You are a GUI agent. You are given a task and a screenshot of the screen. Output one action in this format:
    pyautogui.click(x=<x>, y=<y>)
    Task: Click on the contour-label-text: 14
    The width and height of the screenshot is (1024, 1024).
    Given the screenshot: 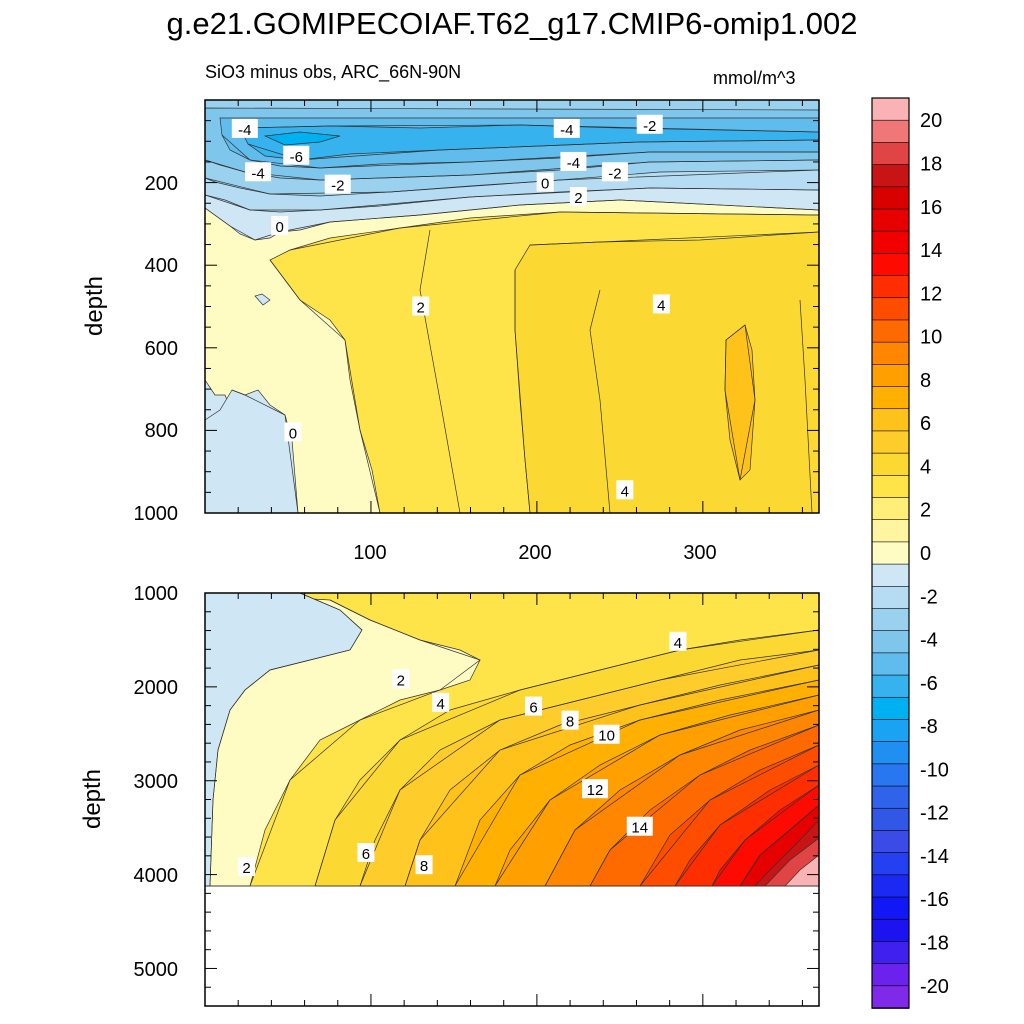 What is the action you would take?
    pyautogui.click(x=639, y=828)
    